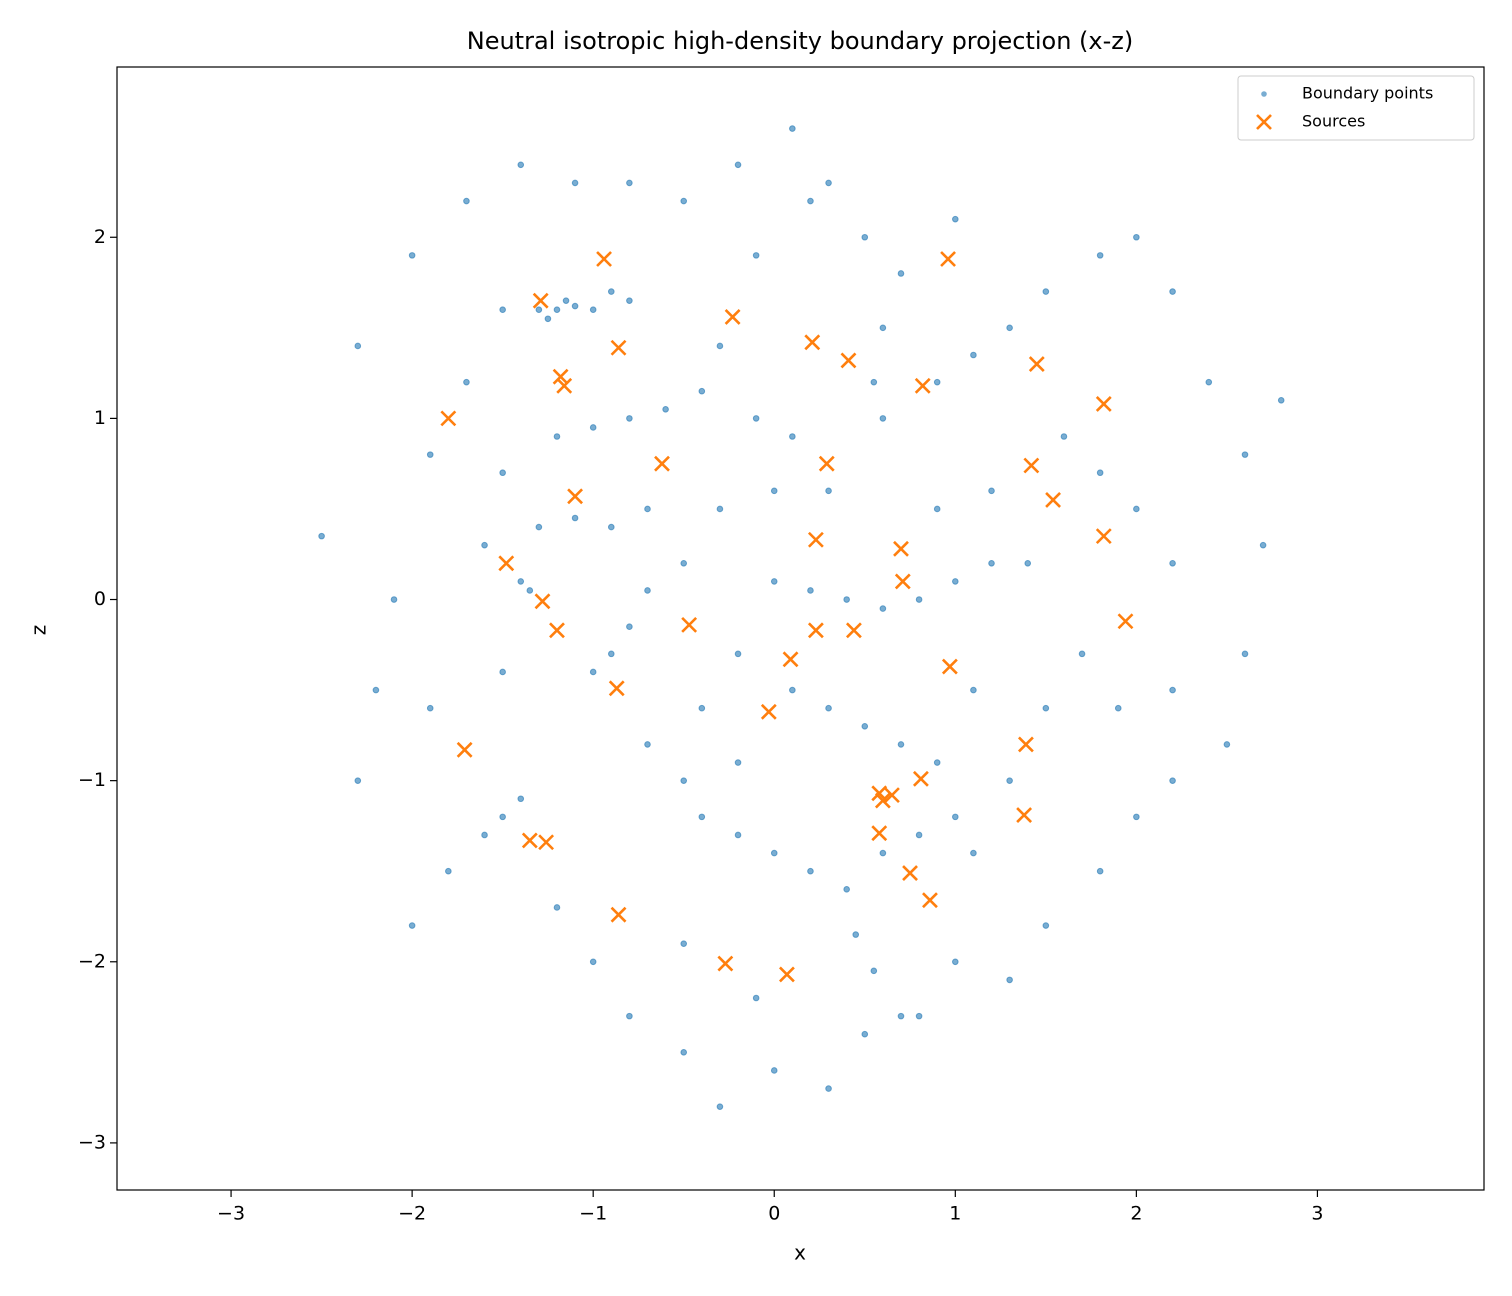 This screenshot has width=1512, height=1296. What do you see at coordinates (800, 1253) in the screenshot?
I see `x-axis-label: x` at bounding box center [800, 1253].